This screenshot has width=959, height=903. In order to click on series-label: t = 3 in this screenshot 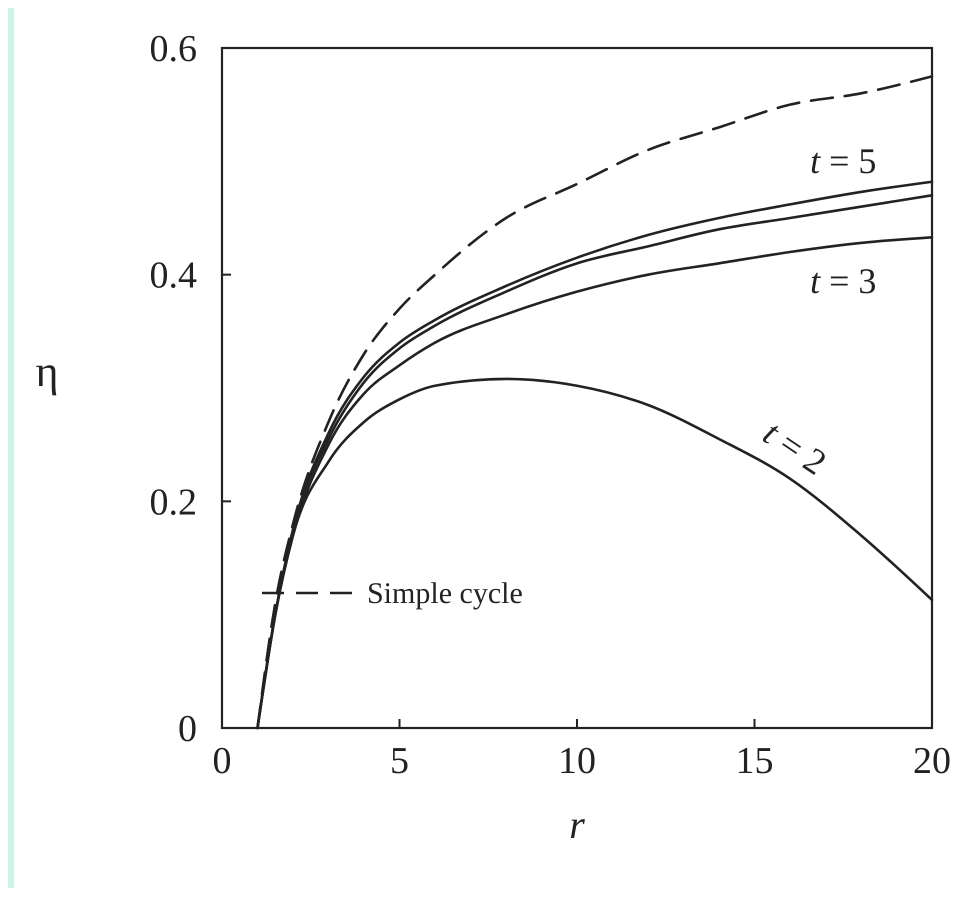, I will do `click(843, 281)`.